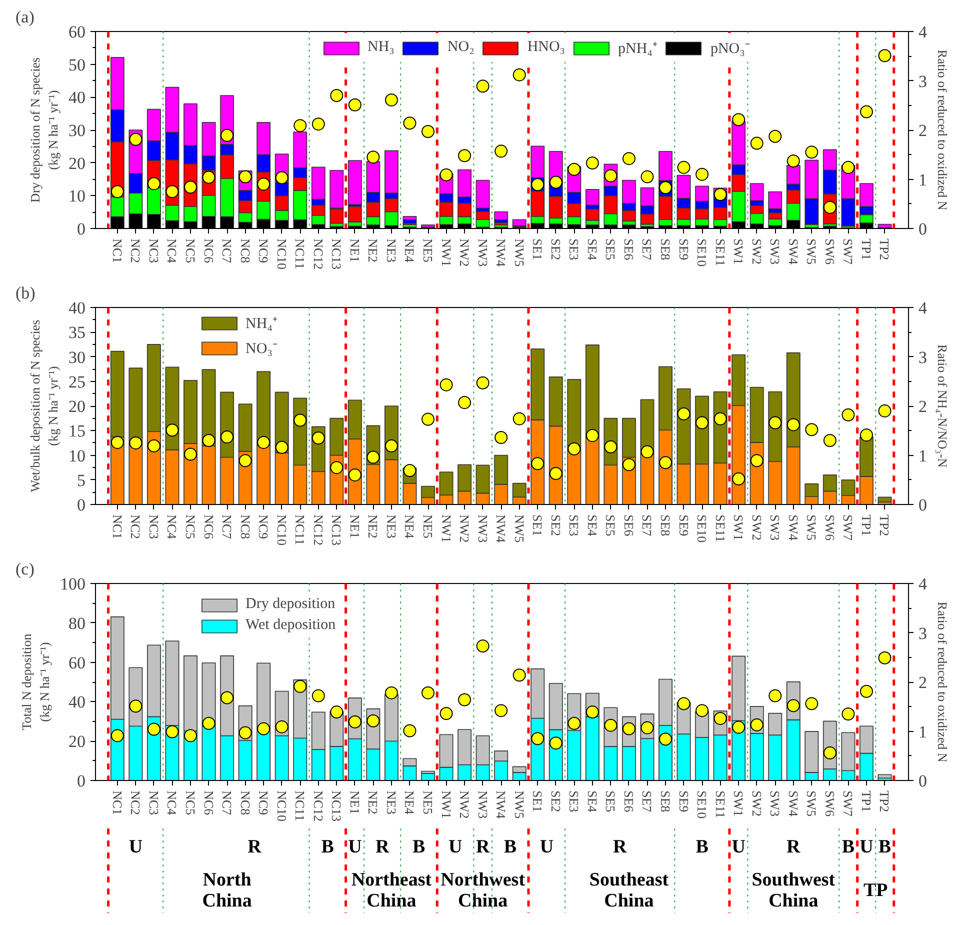 This screenshot has width=970, height=925. What do you see at coordinates (81, 781) in the screenshot?
I see `y-tick-label: 0` at bounding box center [81, 781].